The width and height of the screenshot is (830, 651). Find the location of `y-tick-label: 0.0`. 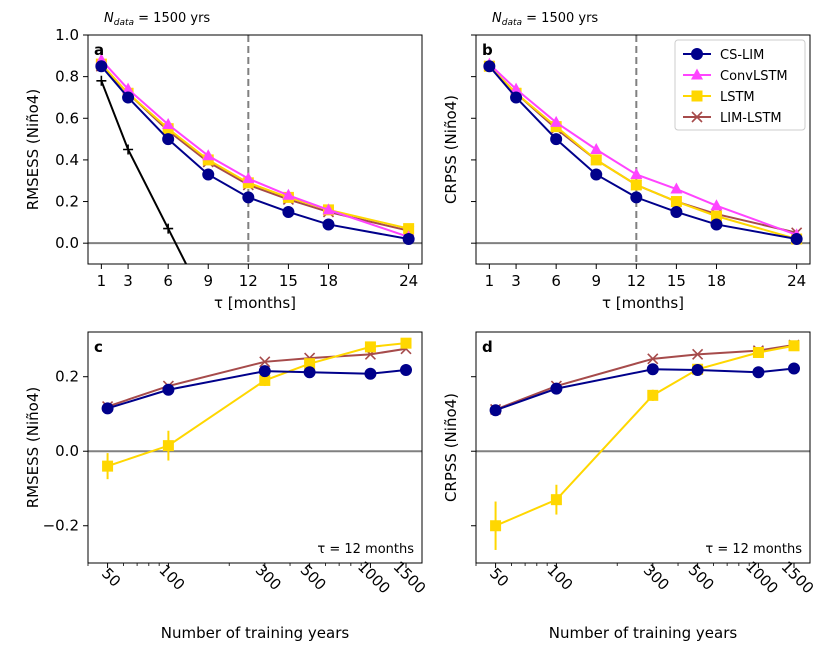

y-tick-label: 0.0 is located at coordinates (67, 451).